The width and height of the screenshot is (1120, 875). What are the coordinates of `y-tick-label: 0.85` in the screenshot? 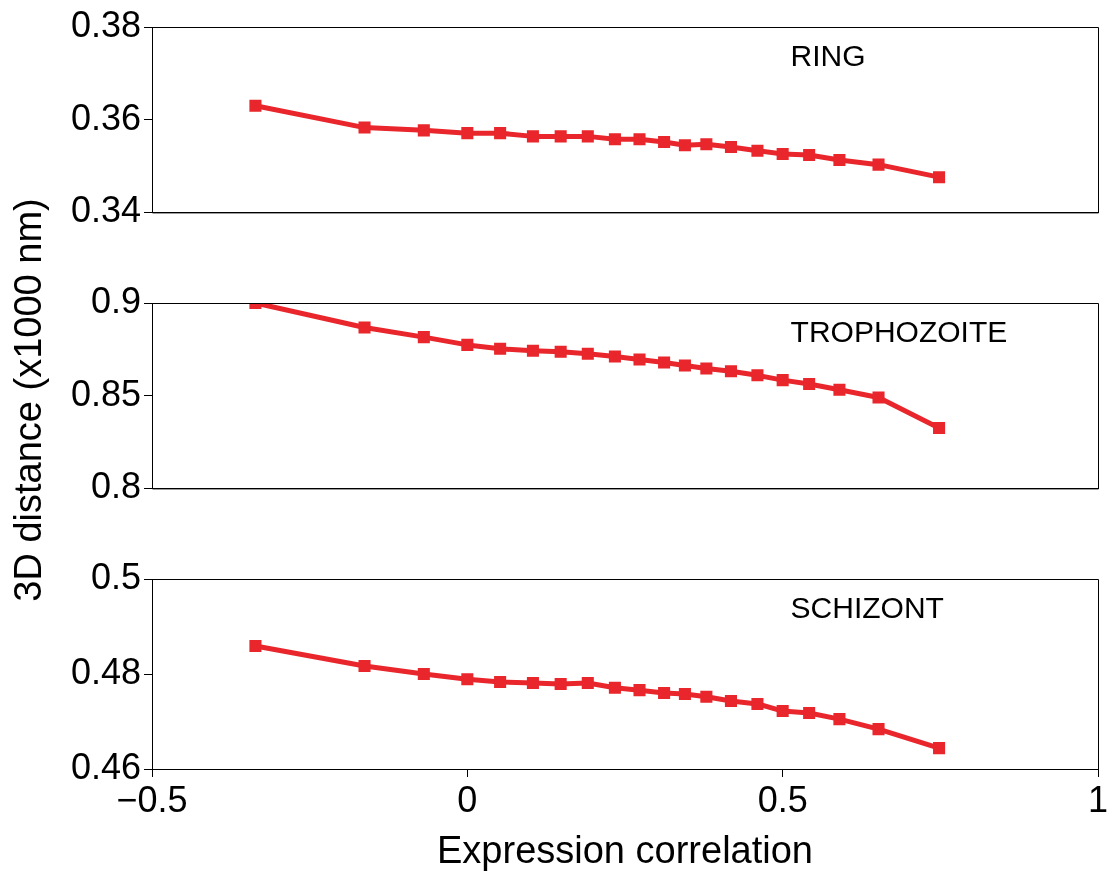 It's located at (105, 393).